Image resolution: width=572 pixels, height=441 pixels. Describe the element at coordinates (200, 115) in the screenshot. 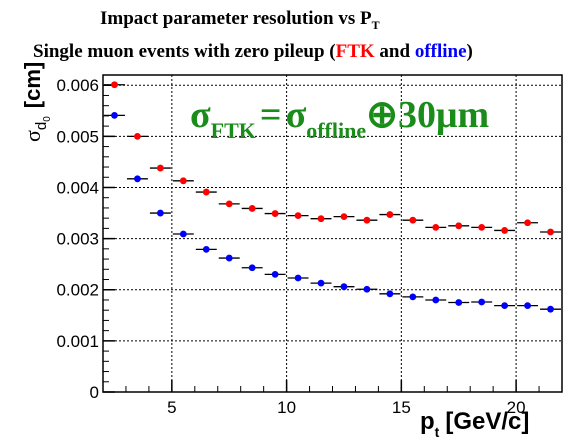

I see `formula-sigma-ftk: σ` at that location.